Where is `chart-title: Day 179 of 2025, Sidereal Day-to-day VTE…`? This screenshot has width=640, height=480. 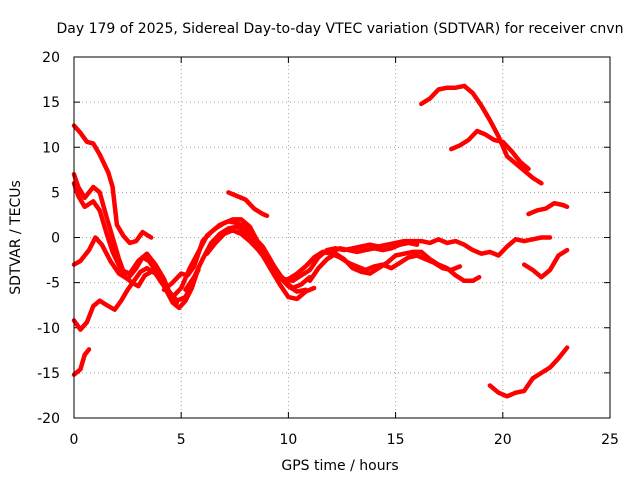 chart-title: Day 179 of 2025, Sidereal Day-to-day VTE… is located at coordinates (340, 29).